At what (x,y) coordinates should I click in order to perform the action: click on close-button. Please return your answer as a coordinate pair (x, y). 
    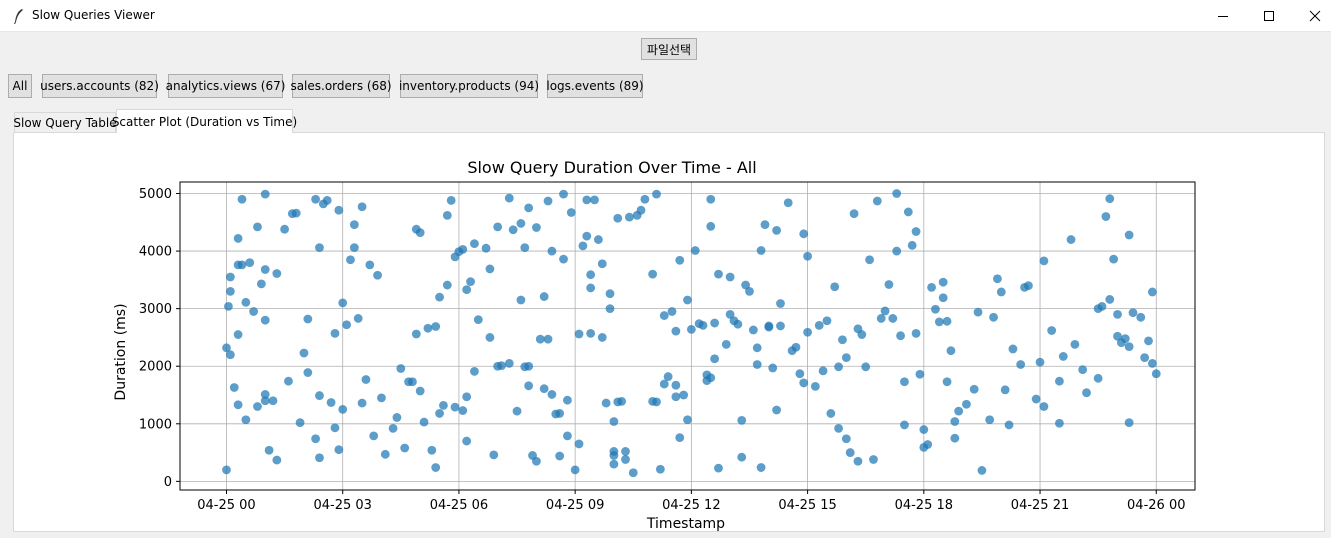
    Looking at the image, I should click on (1311, 16).